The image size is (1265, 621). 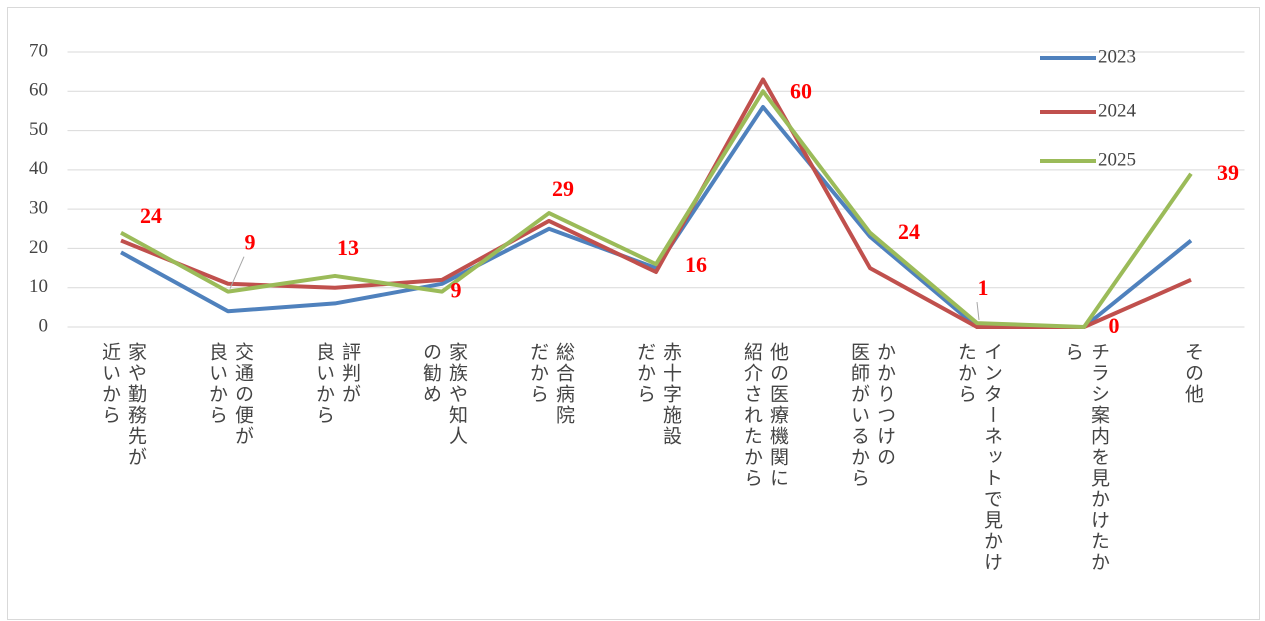 What do you see at coordinates (696, 264) in the screenshot?
I see `data-label: 16` at bounding box center [696, 264].